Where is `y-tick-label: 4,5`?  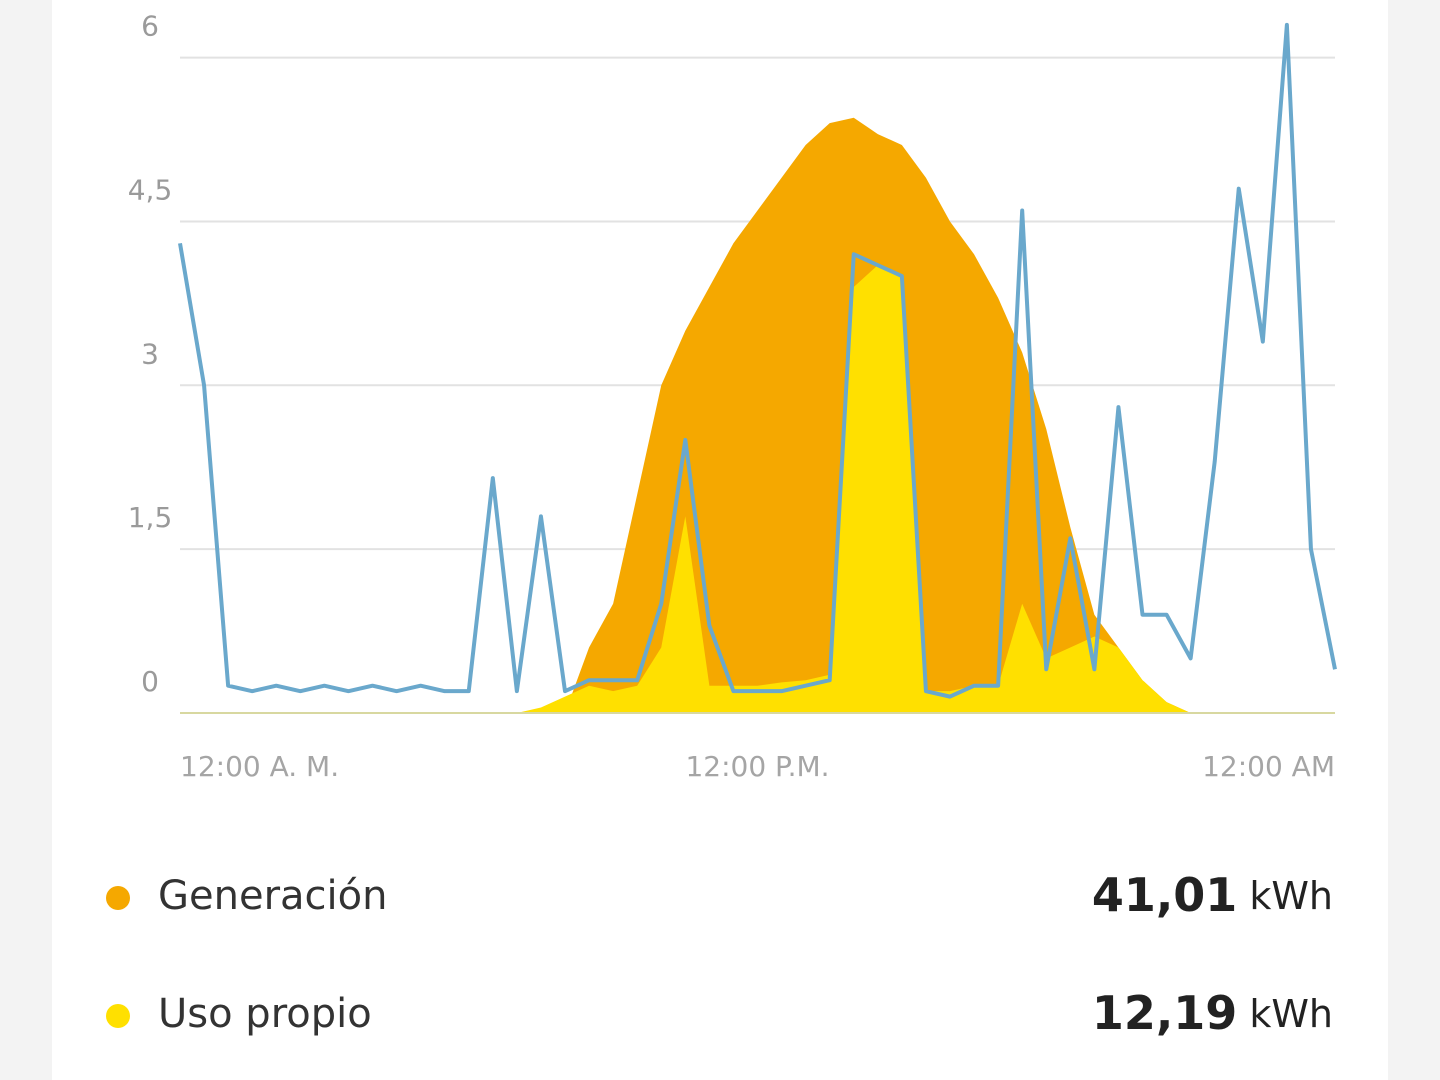
y-tick-label: 4,5 is located at coordinates (150, 189).